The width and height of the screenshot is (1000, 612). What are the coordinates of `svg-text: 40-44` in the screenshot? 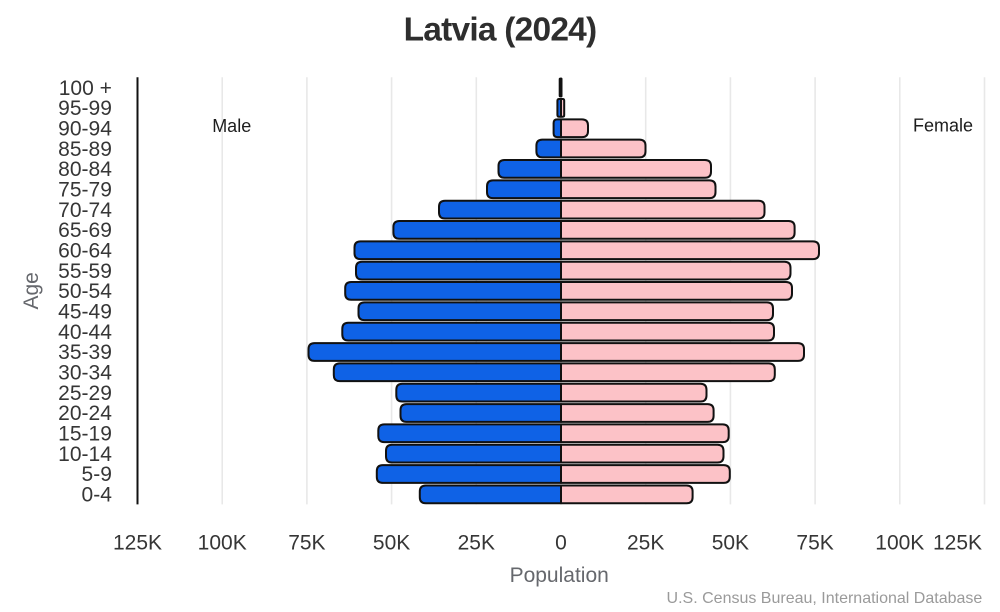 It's located at (85, 332).